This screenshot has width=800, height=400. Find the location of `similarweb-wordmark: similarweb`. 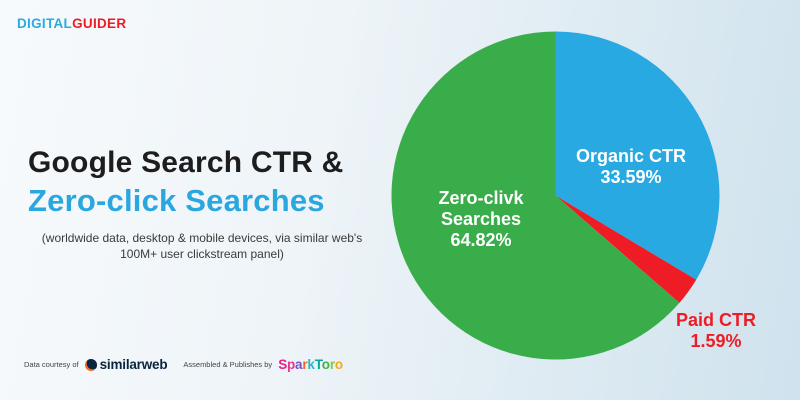

similarweb-wordmark: similarweb is located at coordinates (133, 364).